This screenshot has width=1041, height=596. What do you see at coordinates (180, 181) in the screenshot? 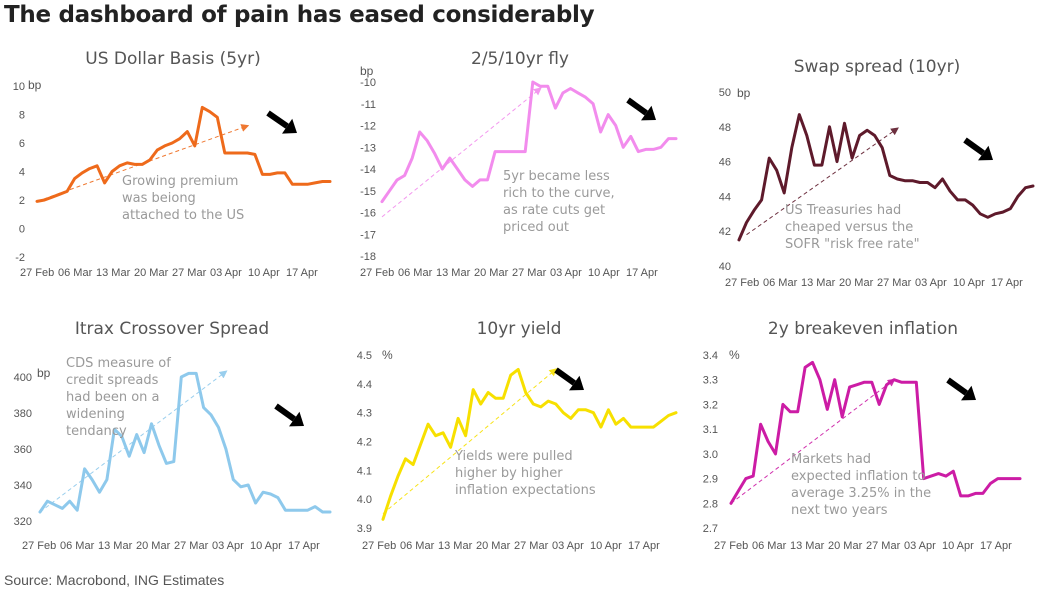
I see `annotation-line: Growing premium` at bounding box center [180, 181].